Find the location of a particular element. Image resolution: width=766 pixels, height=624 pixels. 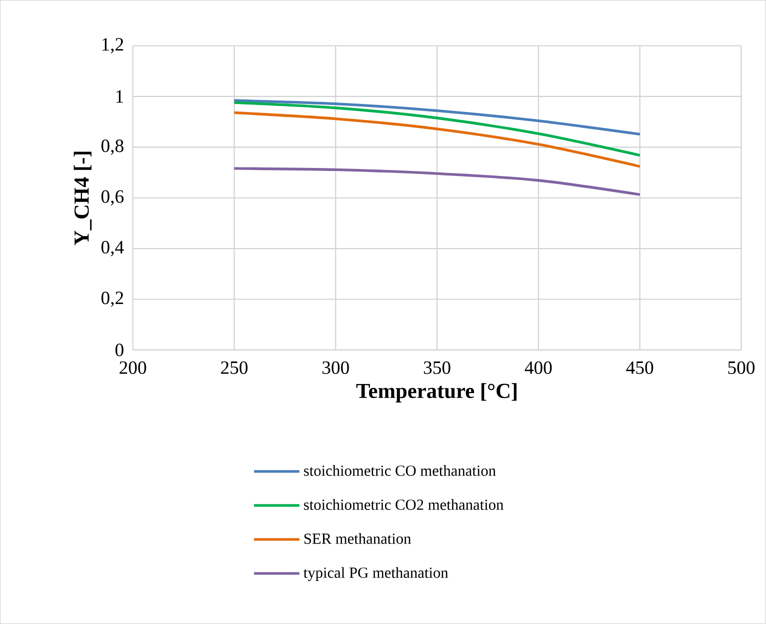

x-tick-label: 450 is located at coordinates (640, 367).